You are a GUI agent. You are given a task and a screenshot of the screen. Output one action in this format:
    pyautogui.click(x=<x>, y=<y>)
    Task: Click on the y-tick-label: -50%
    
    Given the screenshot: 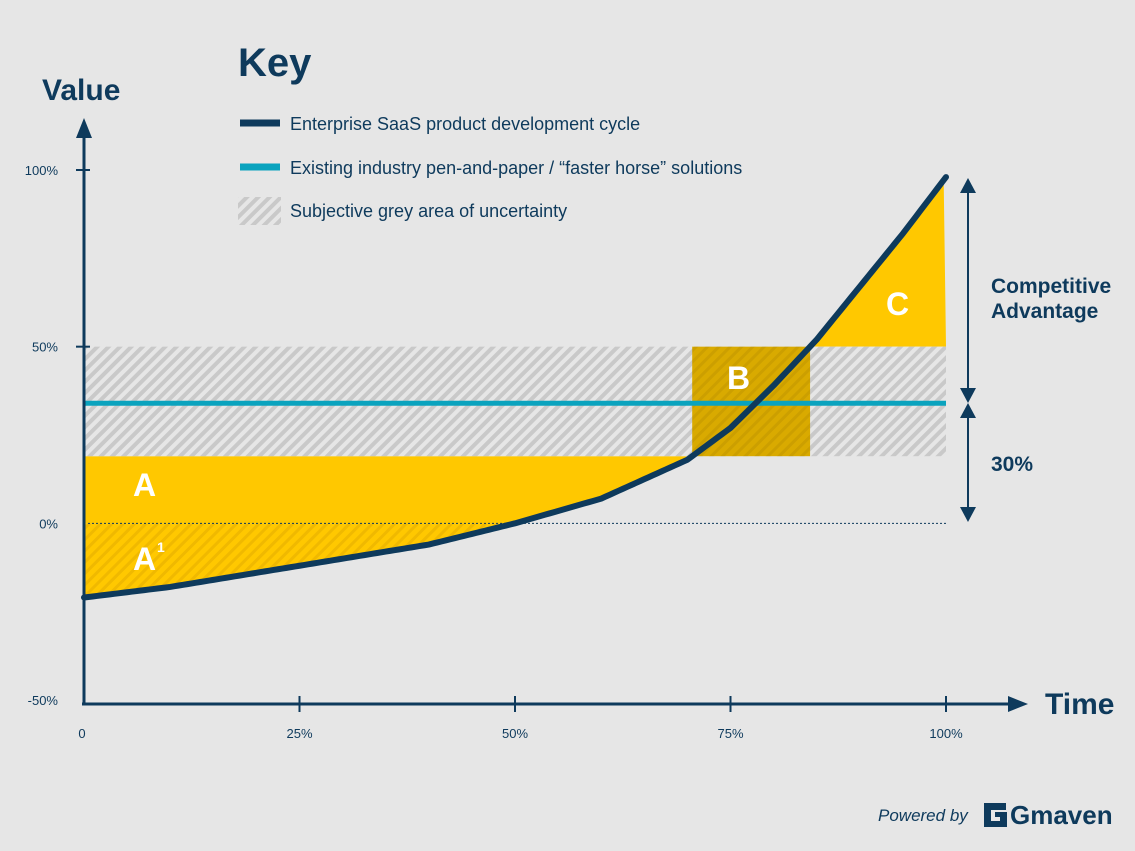 What is the action you would take?
    pyautogui.click(x=43, y=700)
    